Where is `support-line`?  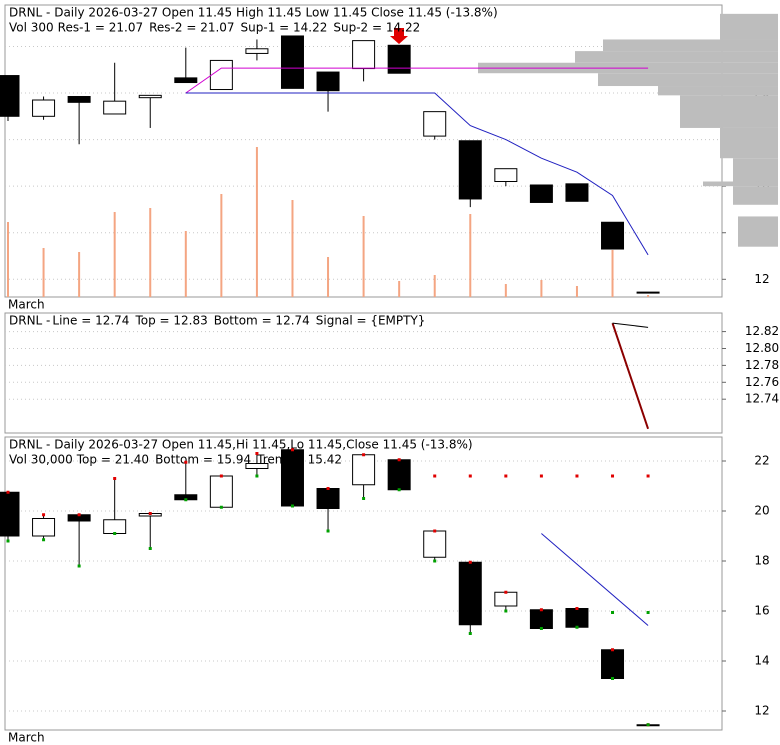
support-line is located at coordinates (417, 174).